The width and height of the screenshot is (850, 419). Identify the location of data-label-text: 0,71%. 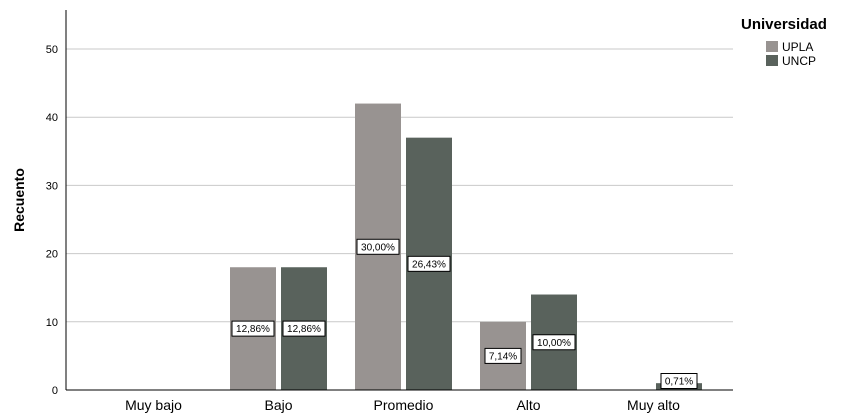
(679, 382).